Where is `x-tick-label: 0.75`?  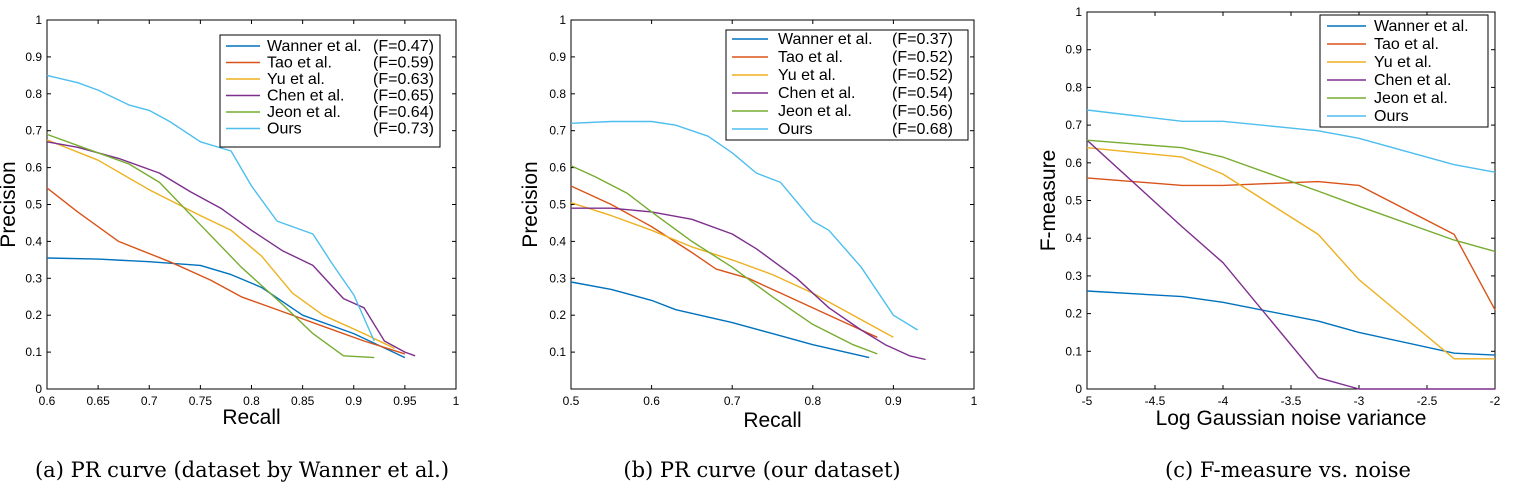 x-tick-label: 0.75 is located at coordinates (201, 401).